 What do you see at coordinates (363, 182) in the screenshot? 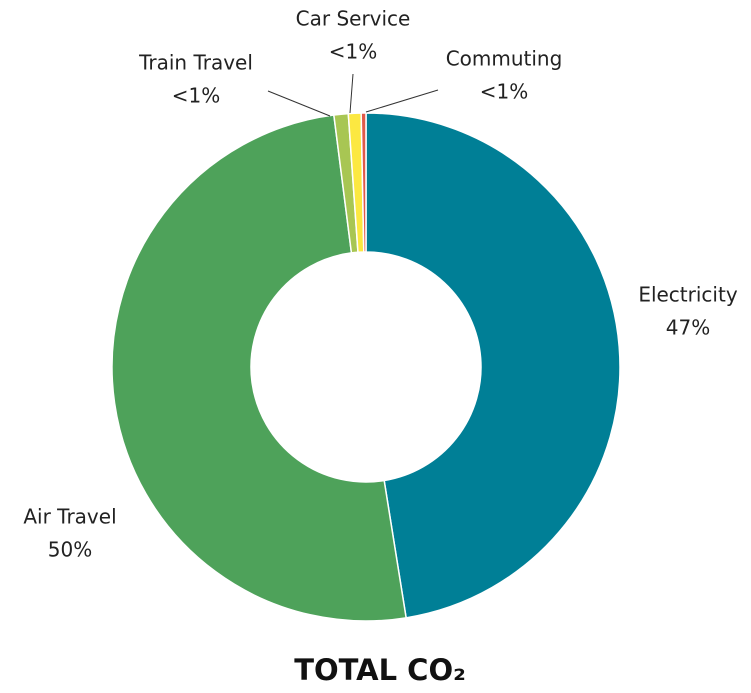
I see `donut-slice` at bounding box center [363, 182].